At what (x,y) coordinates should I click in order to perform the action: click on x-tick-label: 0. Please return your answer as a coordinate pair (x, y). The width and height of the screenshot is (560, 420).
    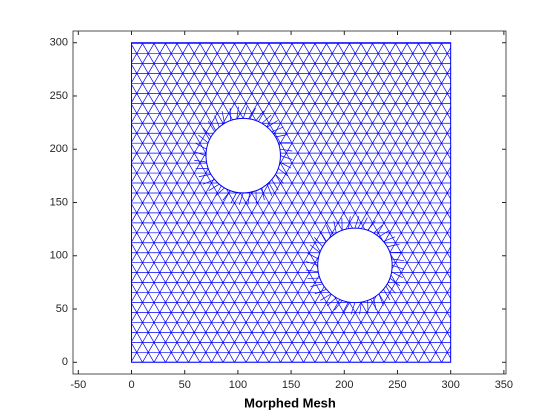
    Looking at the image, I should click on (131, 385).